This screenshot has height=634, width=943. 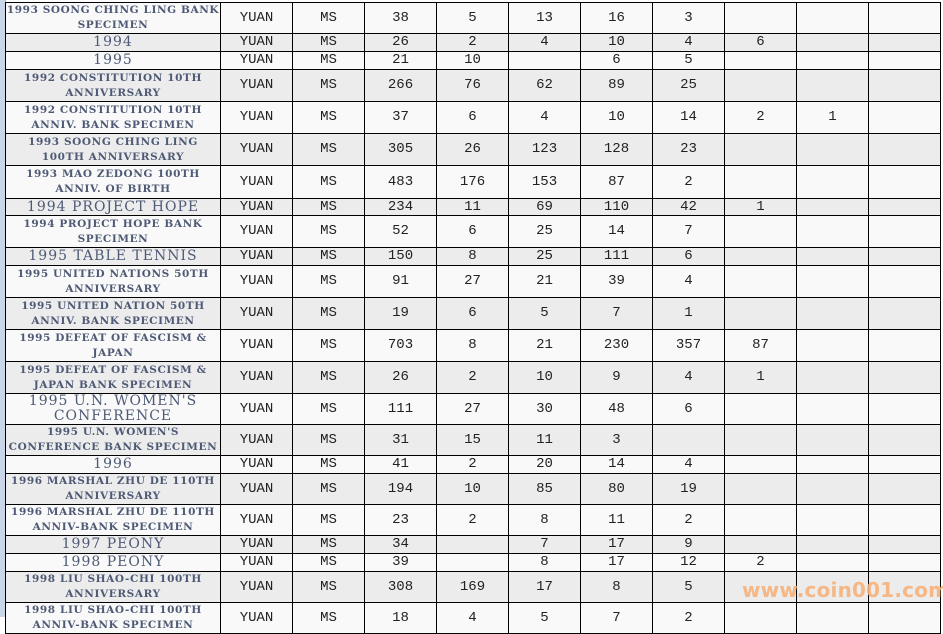 I want to click on value-cell: 19, so click(x=400, y=313).